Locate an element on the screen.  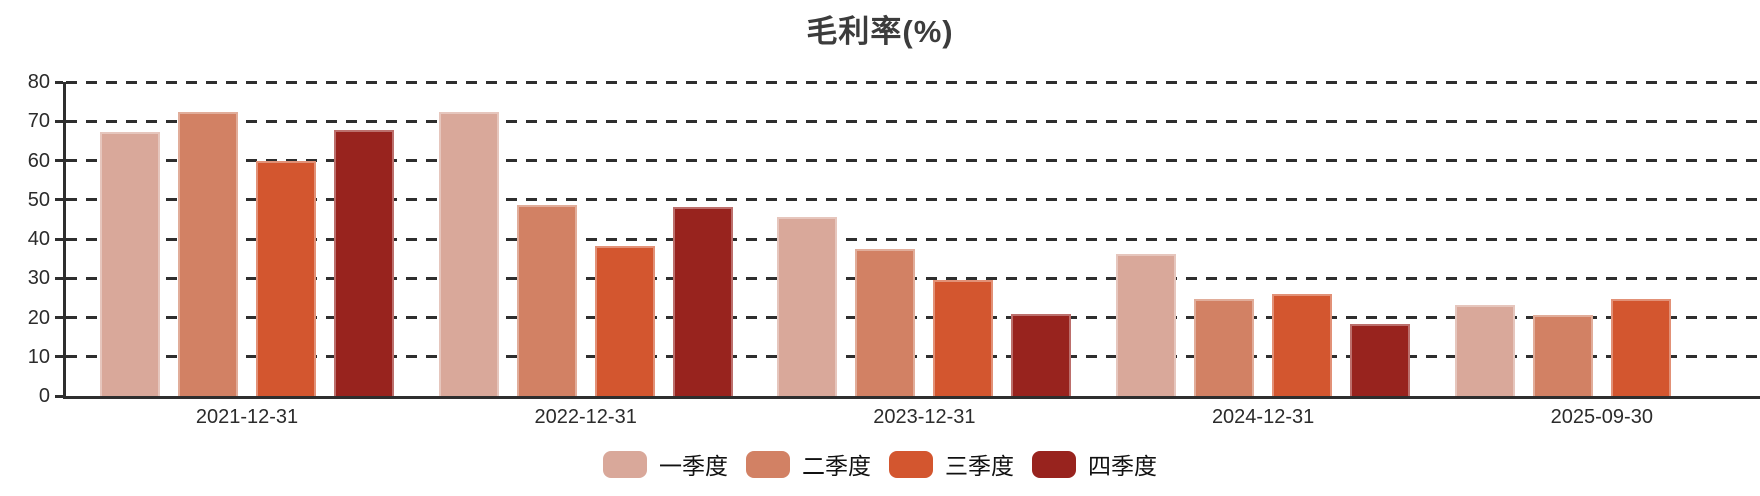
chart-title: 毛利率(%) is located at coordinates (880, 31).